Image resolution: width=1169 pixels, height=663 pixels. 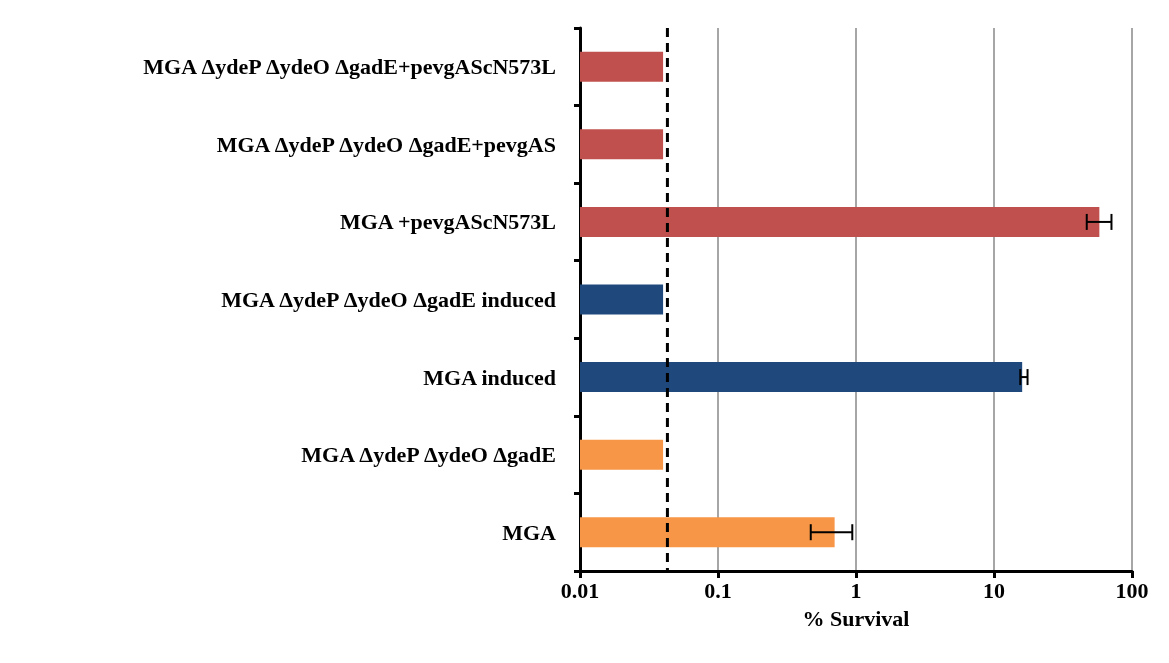 What do you see at coordinates (856, 618) in the screenshot?
I see `x-axis-title: % Survival` at bounding box center [856, 618].